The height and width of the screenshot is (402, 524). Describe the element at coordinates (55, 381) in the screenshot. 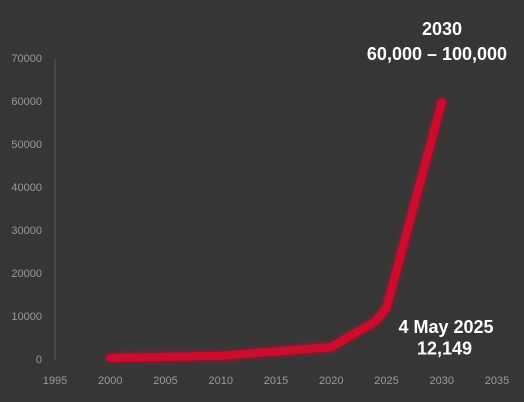

I see `x-tick-label: 1995` at that location.